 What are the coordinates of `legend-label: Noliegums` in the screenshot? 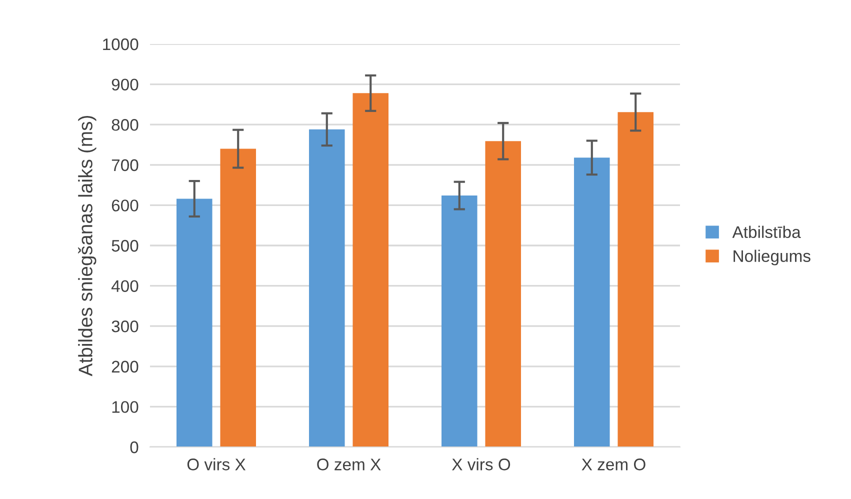 It's located at (772, 258).